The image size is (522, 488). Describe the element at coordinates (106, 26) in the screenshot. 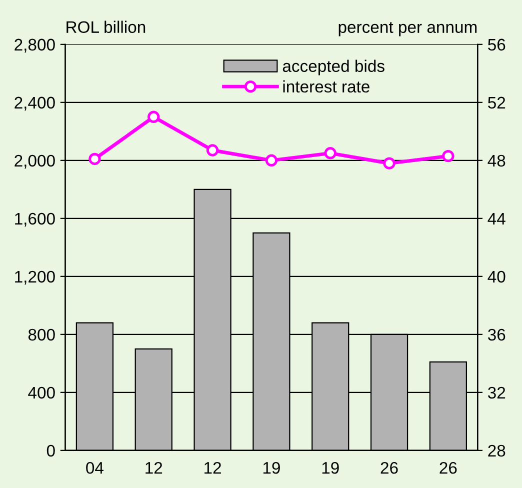

I see `y-axis-title: ROL billion` at that location.